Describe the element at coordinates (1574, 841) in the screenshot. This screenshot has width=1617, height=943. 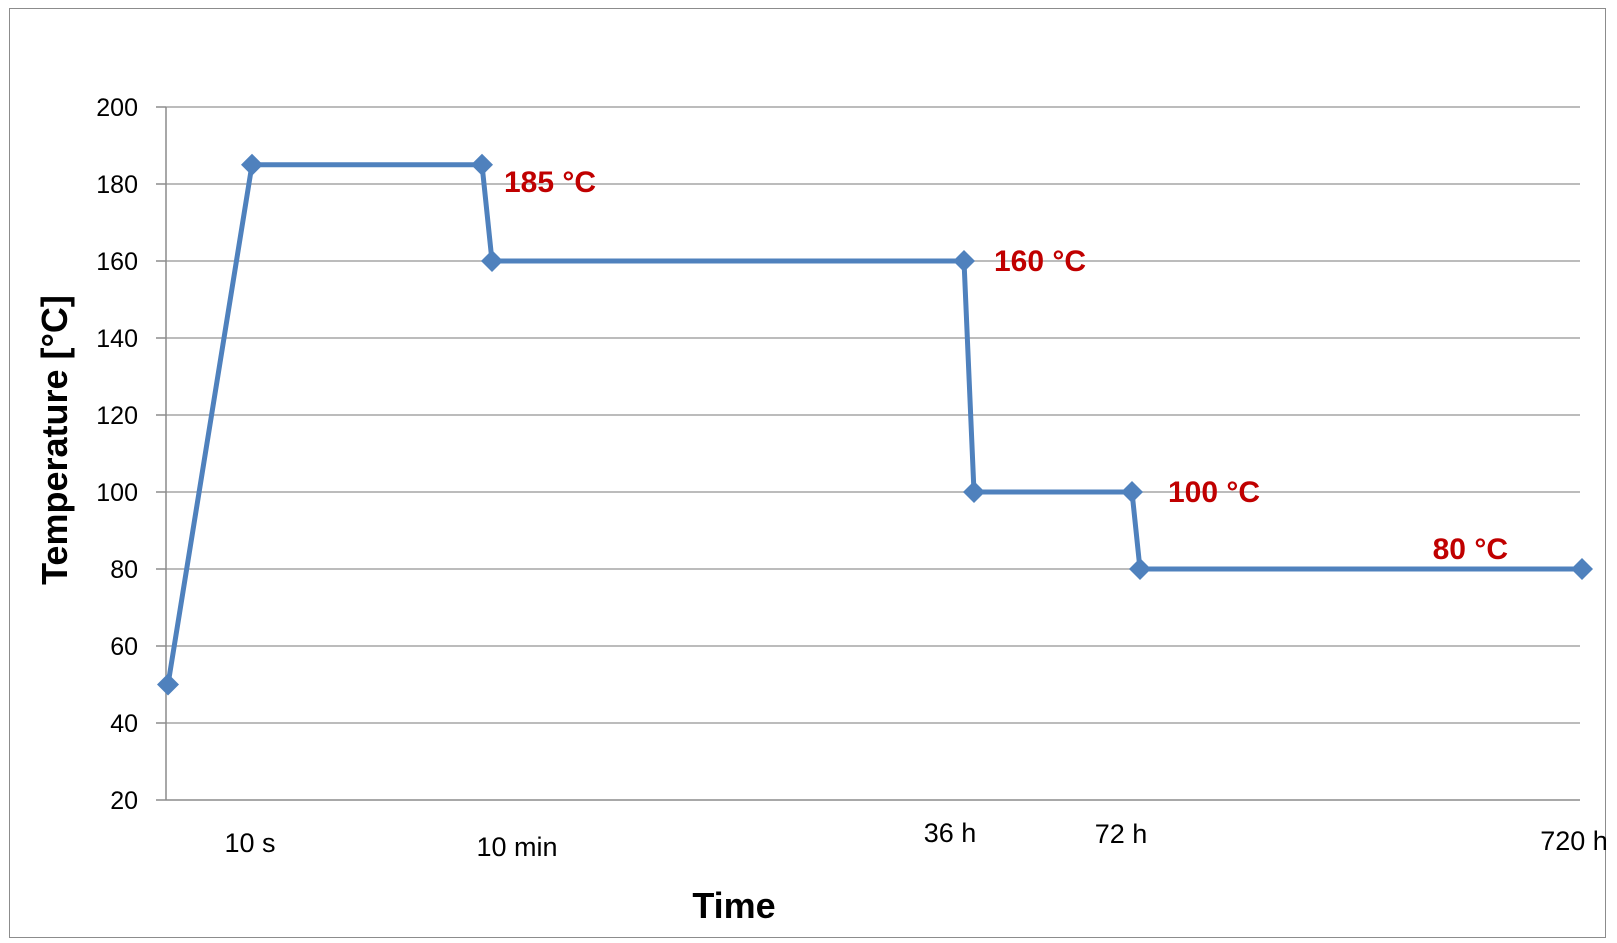
I see `x-tick-label-4: 720 h` at that location.